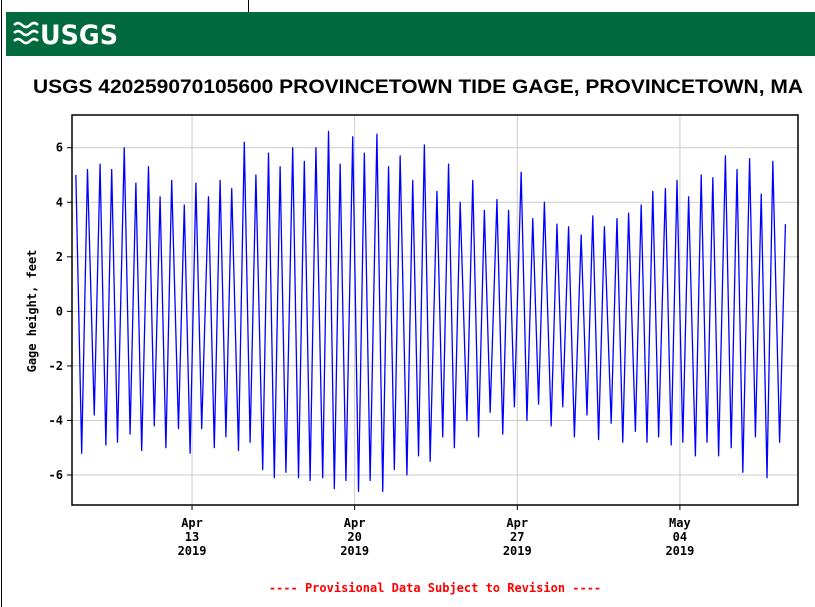  What do you see at coordinates (56, 366) in the screenshot?
I see `y-tick-label: -2` at bounding box center [56, 366].